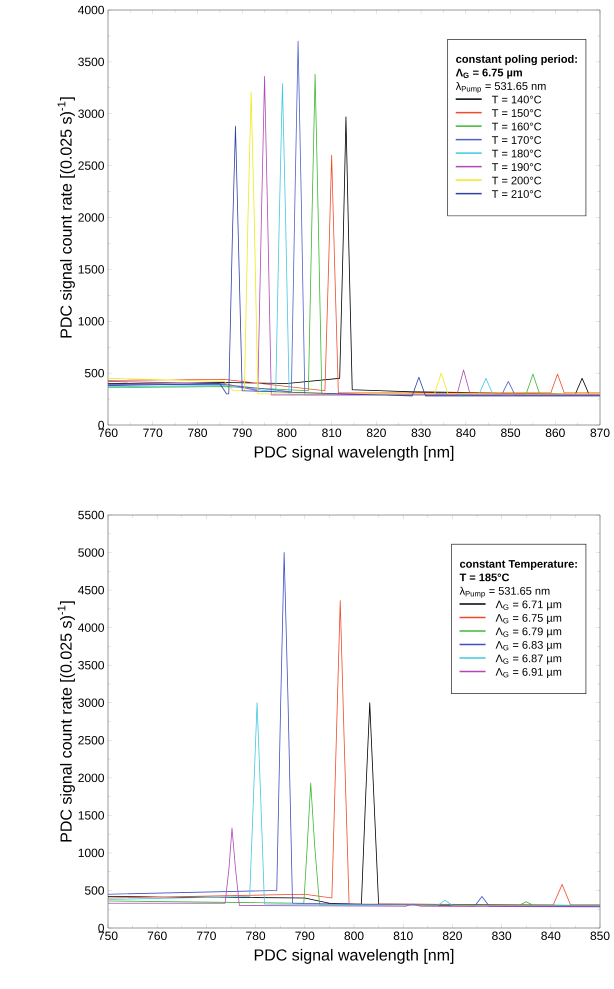  I want to click on x-tick-label: 870, so click(600, 433).